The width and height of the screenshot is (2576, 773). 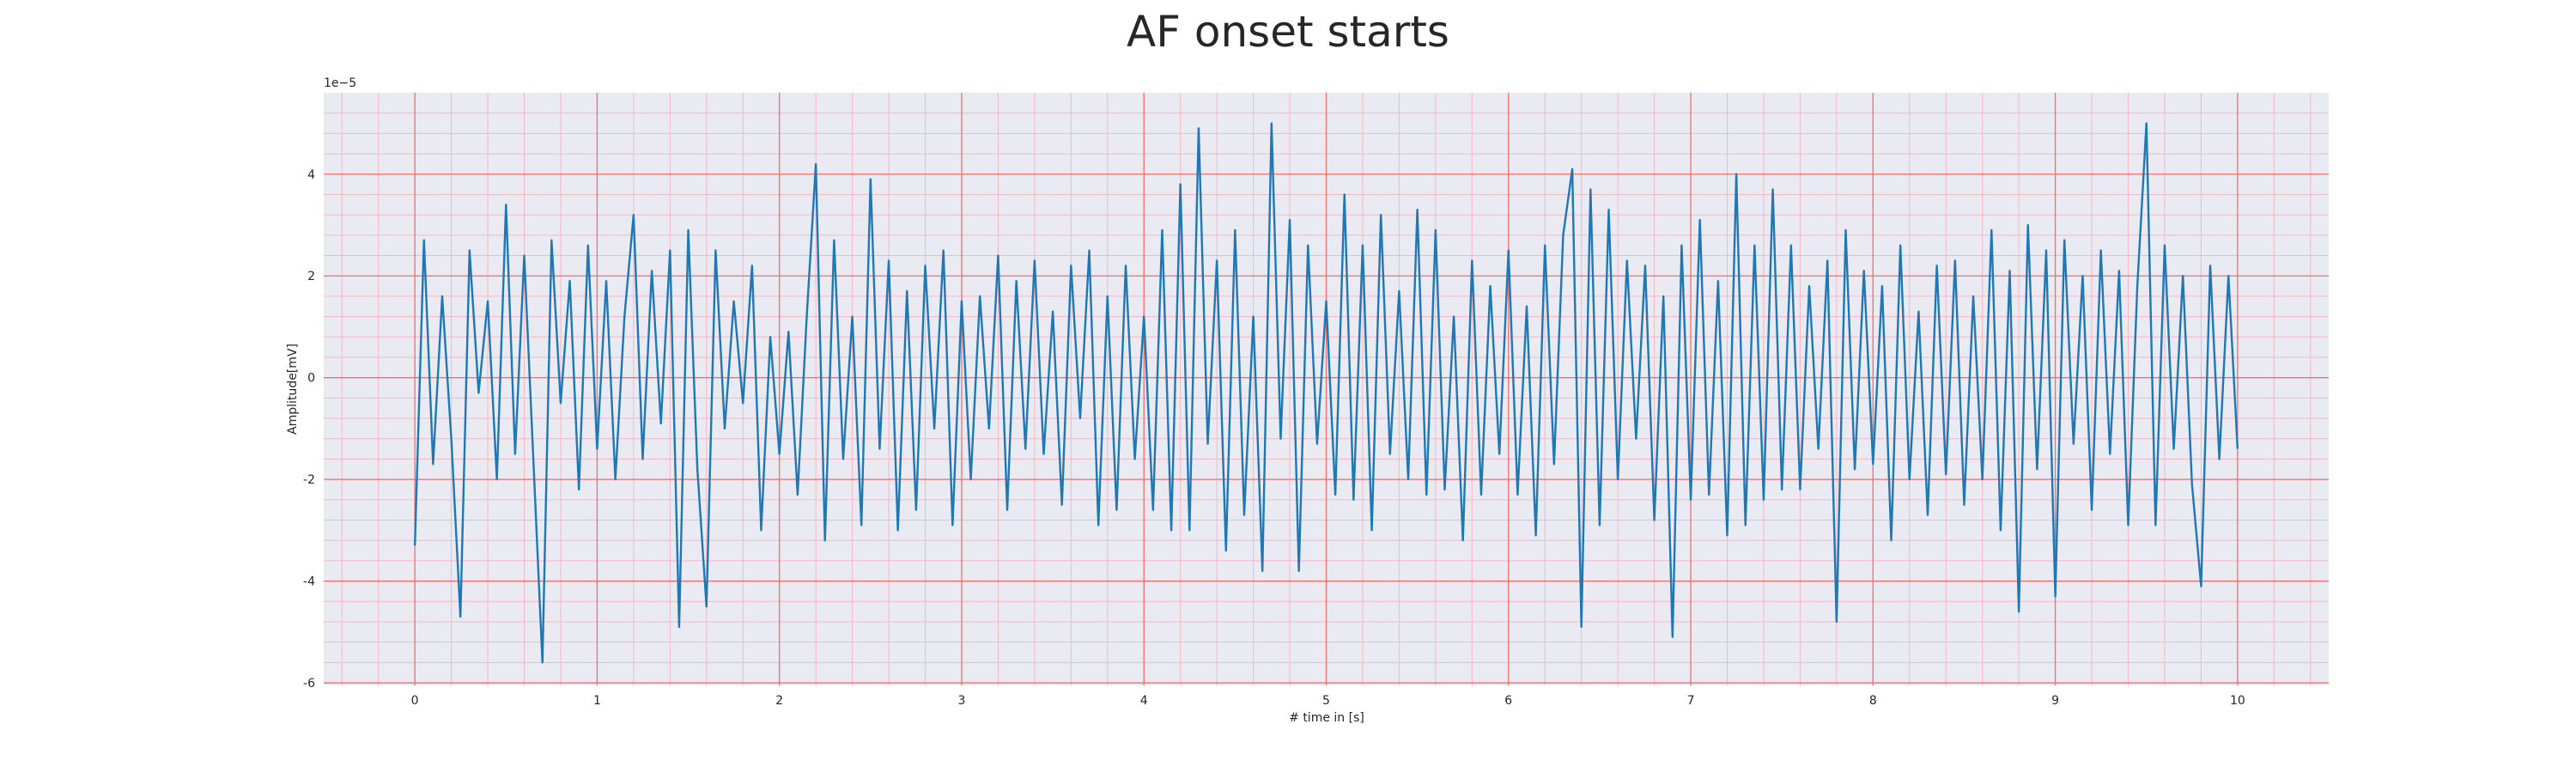 I want to click on y-tick-label: 0, so click(x=311, y=379).